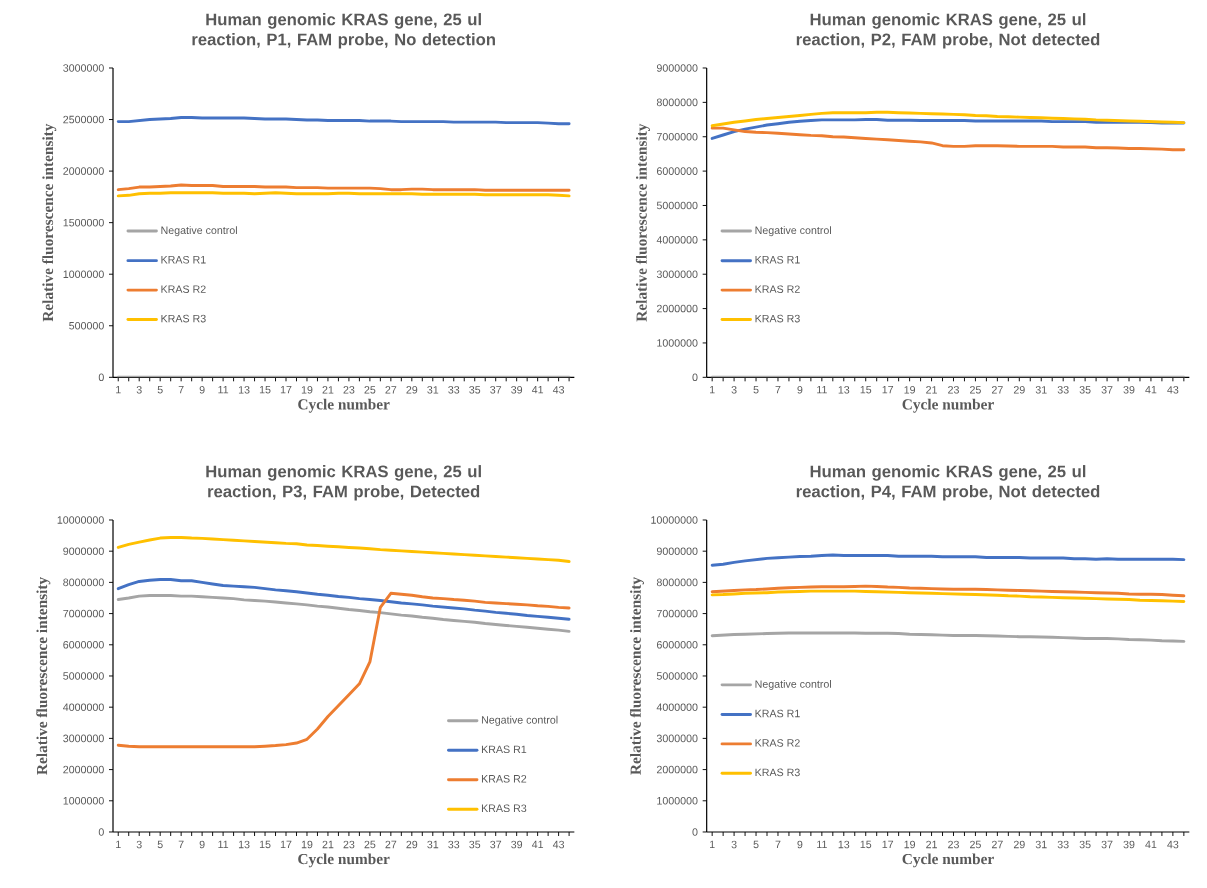 This screenshot has width=1207, height=888. What do you see at coordinates (344, 860) in the screenshot?
I see `x-axis-title: Cycle number` at bounding box center [344, 860].